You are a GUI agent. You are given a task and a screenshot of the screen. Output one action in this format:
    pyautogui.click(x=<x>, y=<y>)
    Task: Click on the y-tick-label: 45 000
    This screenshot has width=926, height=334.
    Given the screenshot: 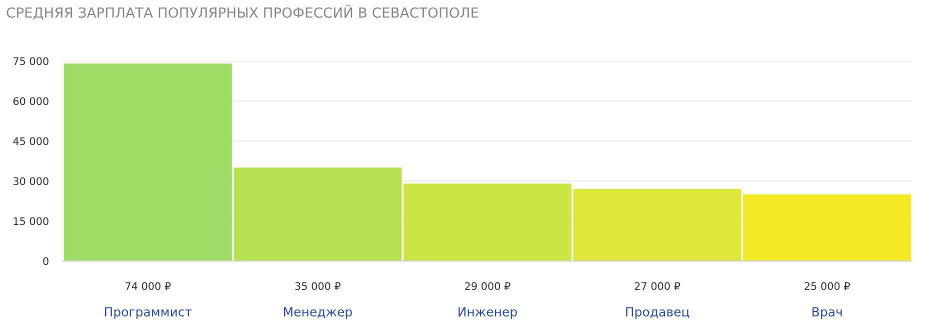 What is the action you would take?
    pyautogui.click(x=30, y=141)
    